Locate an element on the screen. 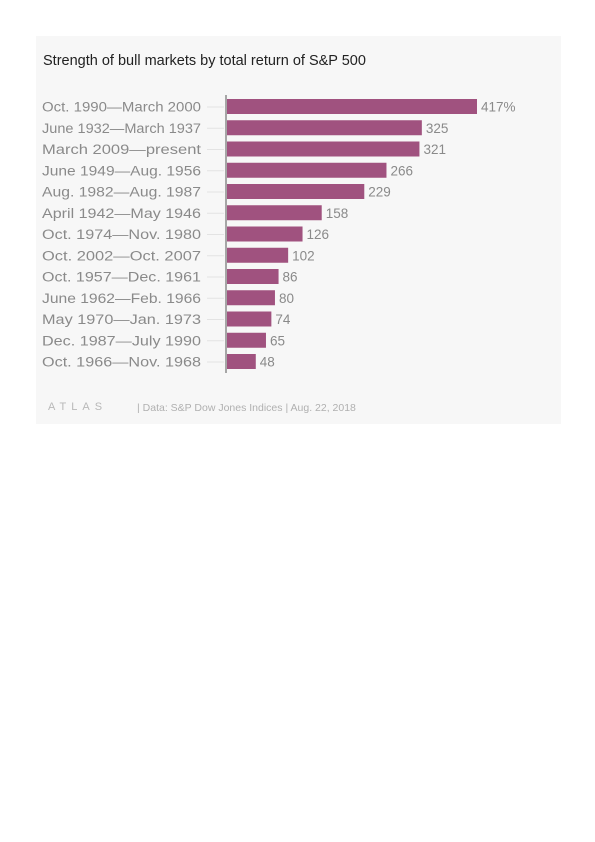 The width and height of the screenshot is (595, 842). category-label: March 2009—present is located at coordinates (121, 149).